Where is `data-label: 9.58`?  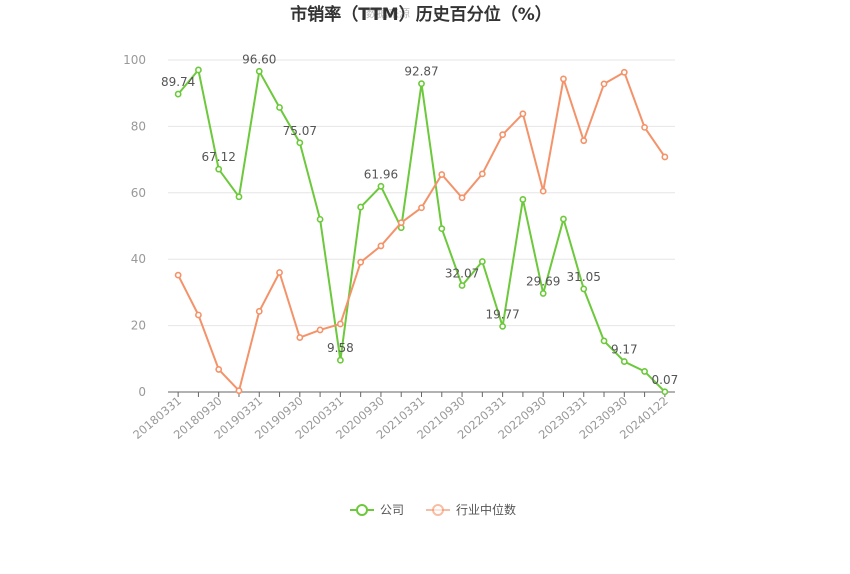 data-label: 9.58 is located at coordinates (340, 348).